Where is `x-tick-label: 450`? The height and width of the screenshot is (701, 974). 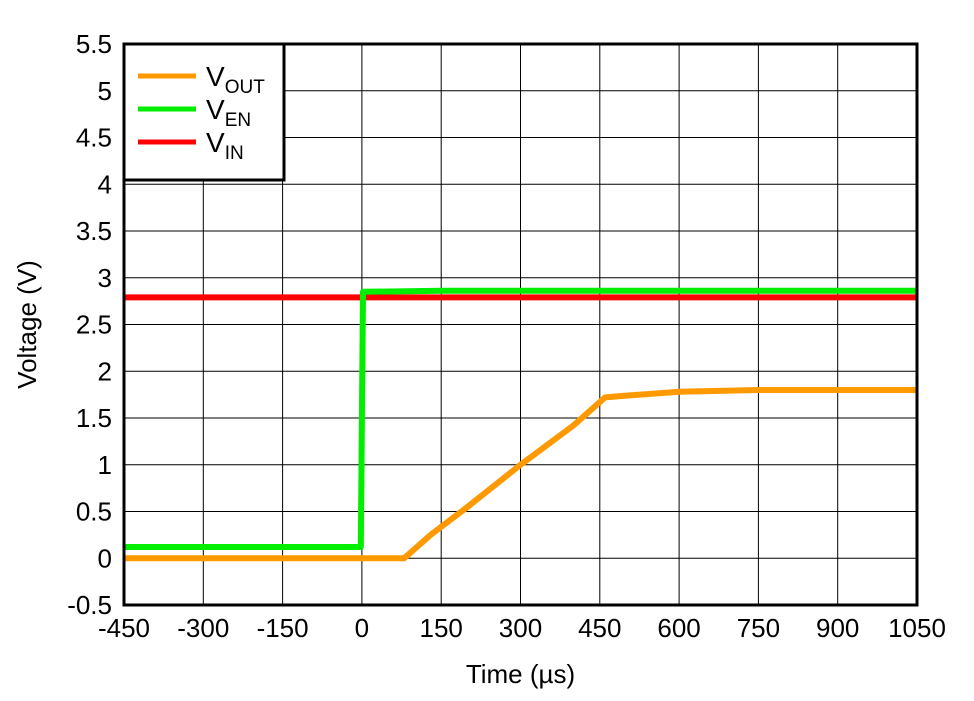
x-tick-label: 450 is located at coordinates (599, 628).